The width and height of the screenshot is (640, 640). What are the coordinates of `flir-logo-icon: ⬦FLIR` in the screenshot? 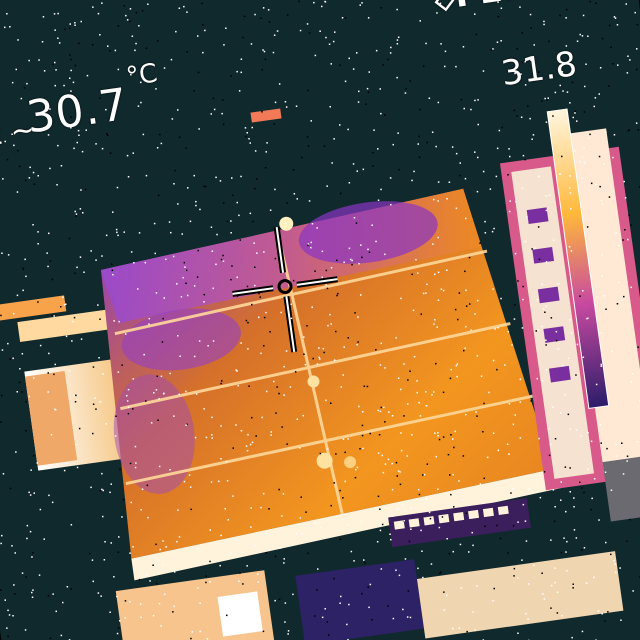 It's located at (488, 9).